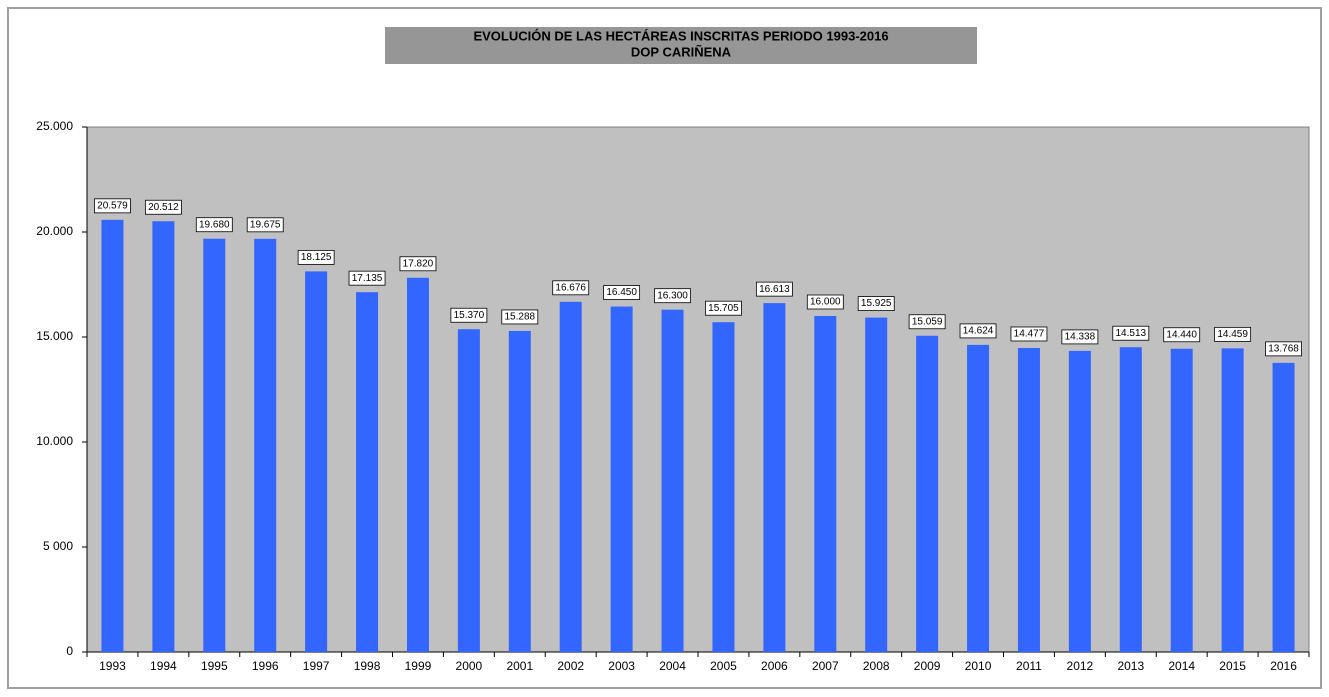 The height and width of the screenshot is (697, 1329). I want to click on y-tick-label: 0, so click(69, 651).